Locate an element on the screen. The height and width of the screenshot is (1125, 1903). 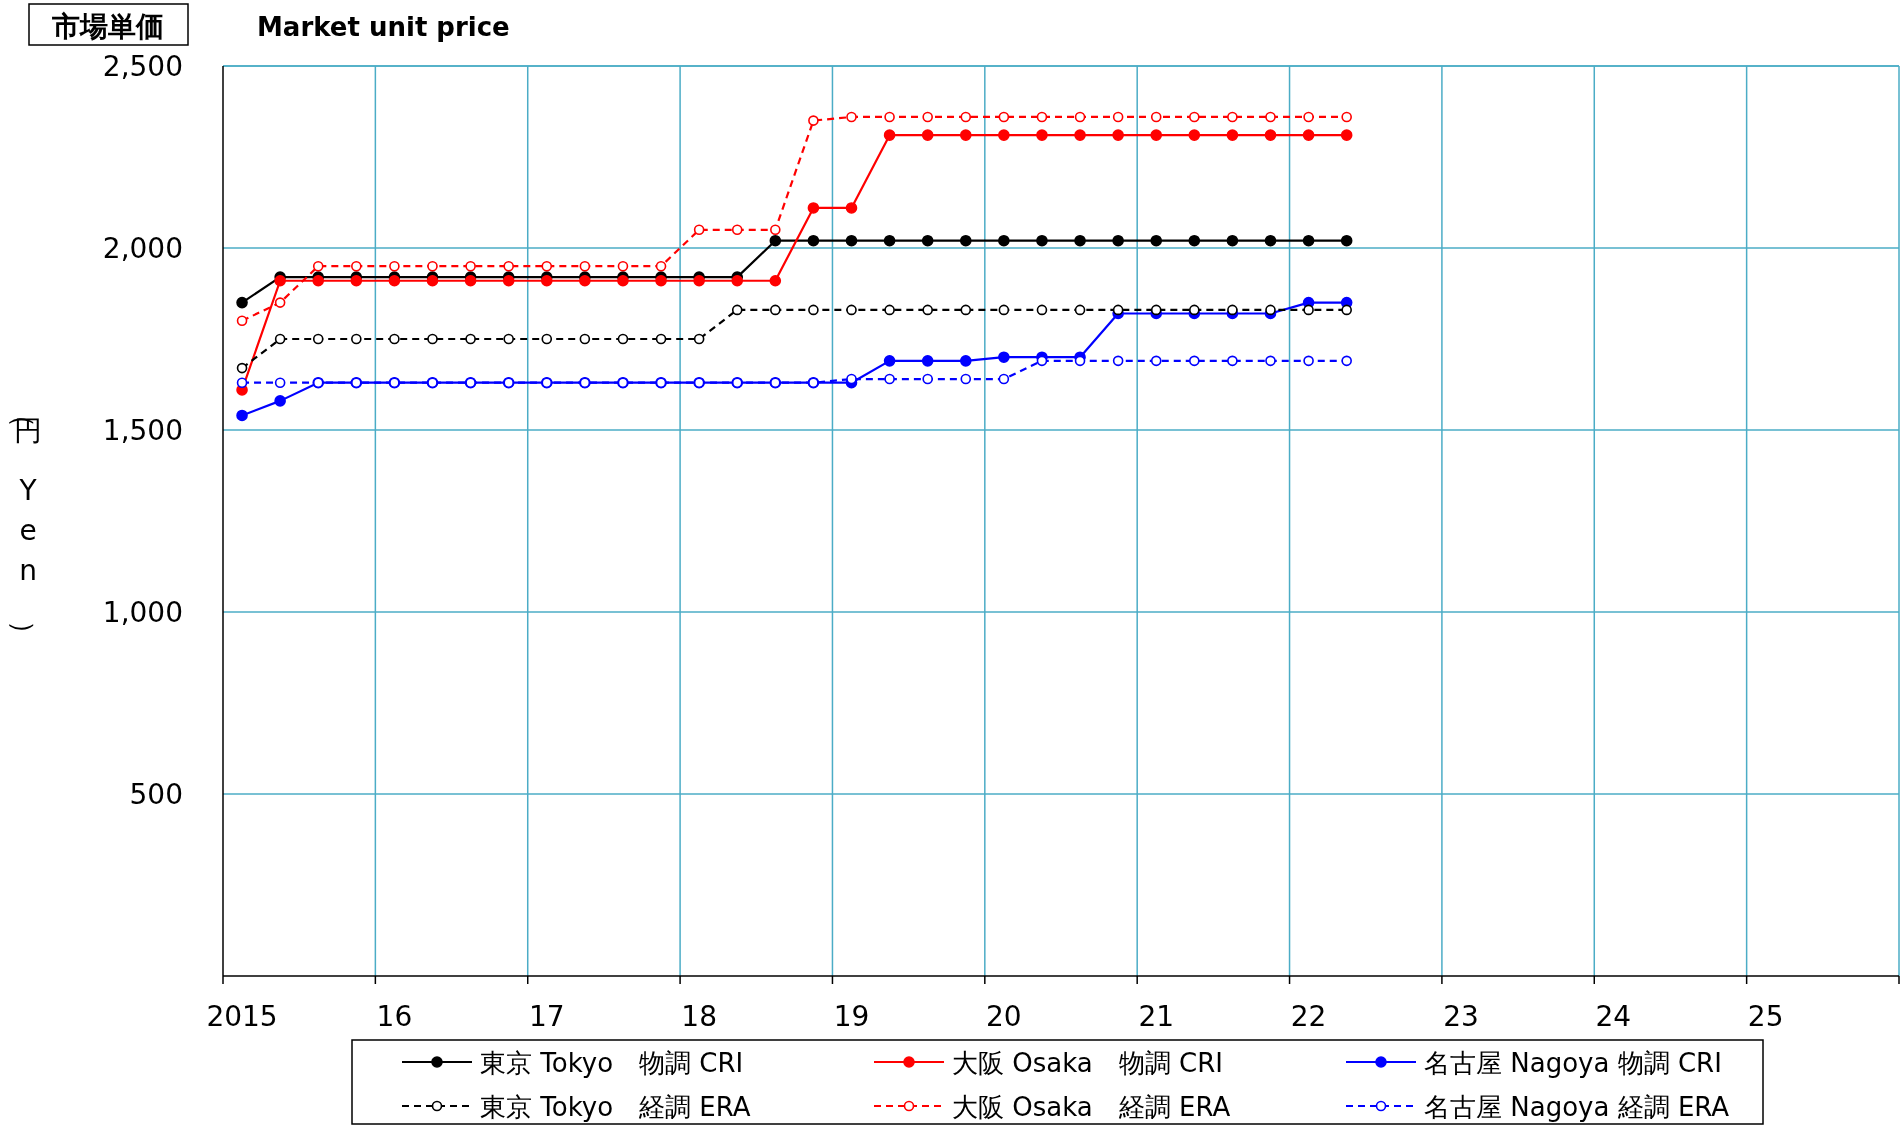
y-tick-label: 1,500 is located at coordinates (142, 430).